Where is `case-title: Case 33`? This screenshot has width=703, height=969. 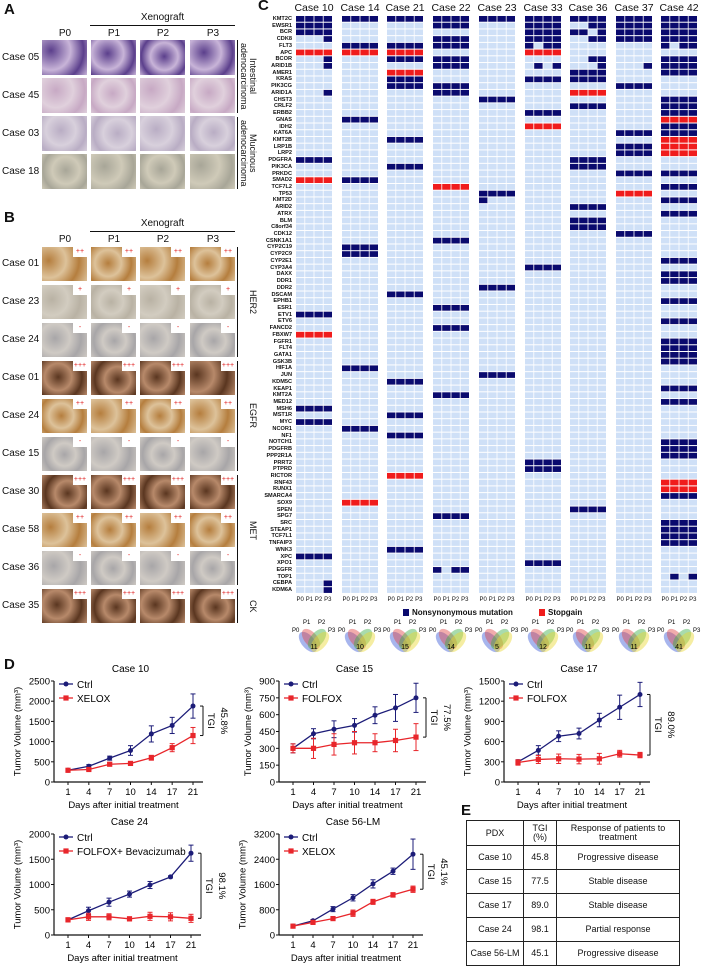
case-title: Case 33 is located at coordinates (543, 8).